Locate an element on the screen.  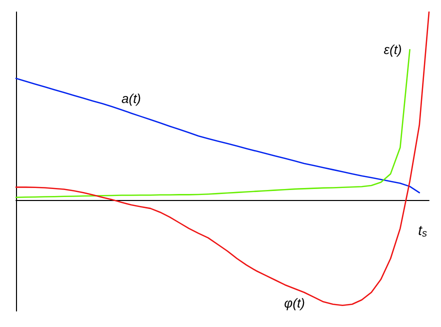
series-label: ε(t) is located at coordinates (393, 50).